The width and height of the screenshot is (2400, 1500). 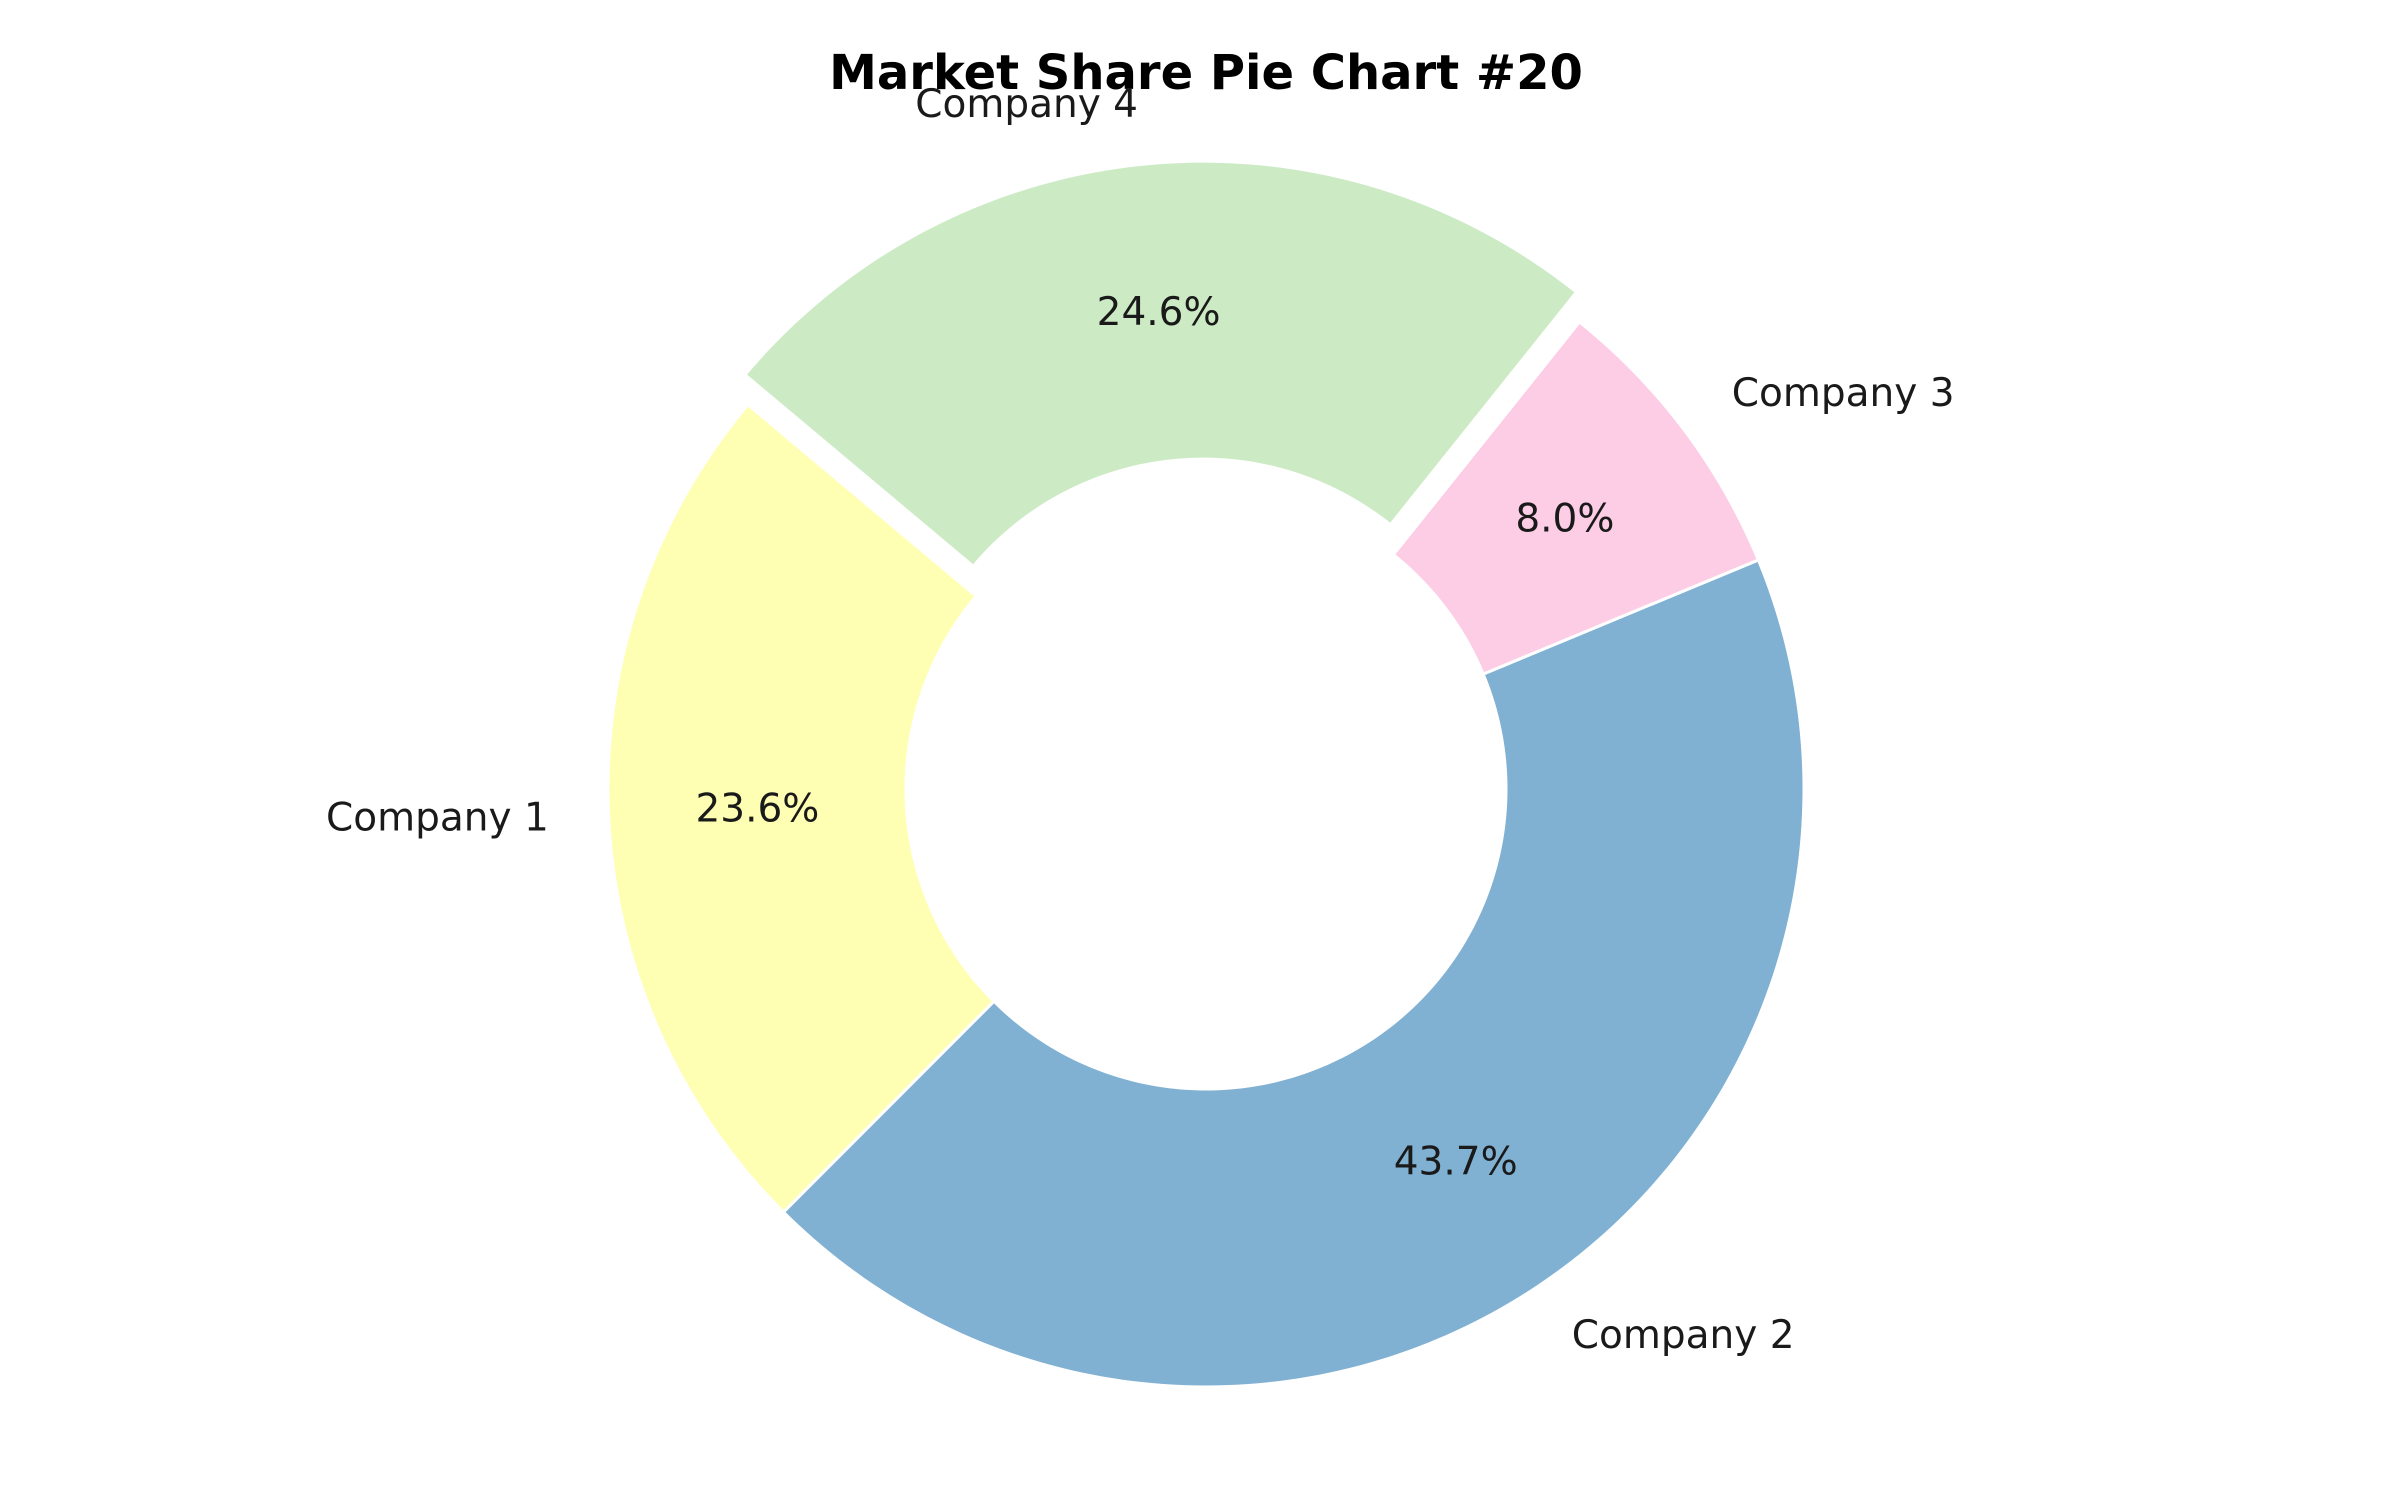 I want to click on pct-label-company-4: 24.6%, so click(x=1159, y=312).